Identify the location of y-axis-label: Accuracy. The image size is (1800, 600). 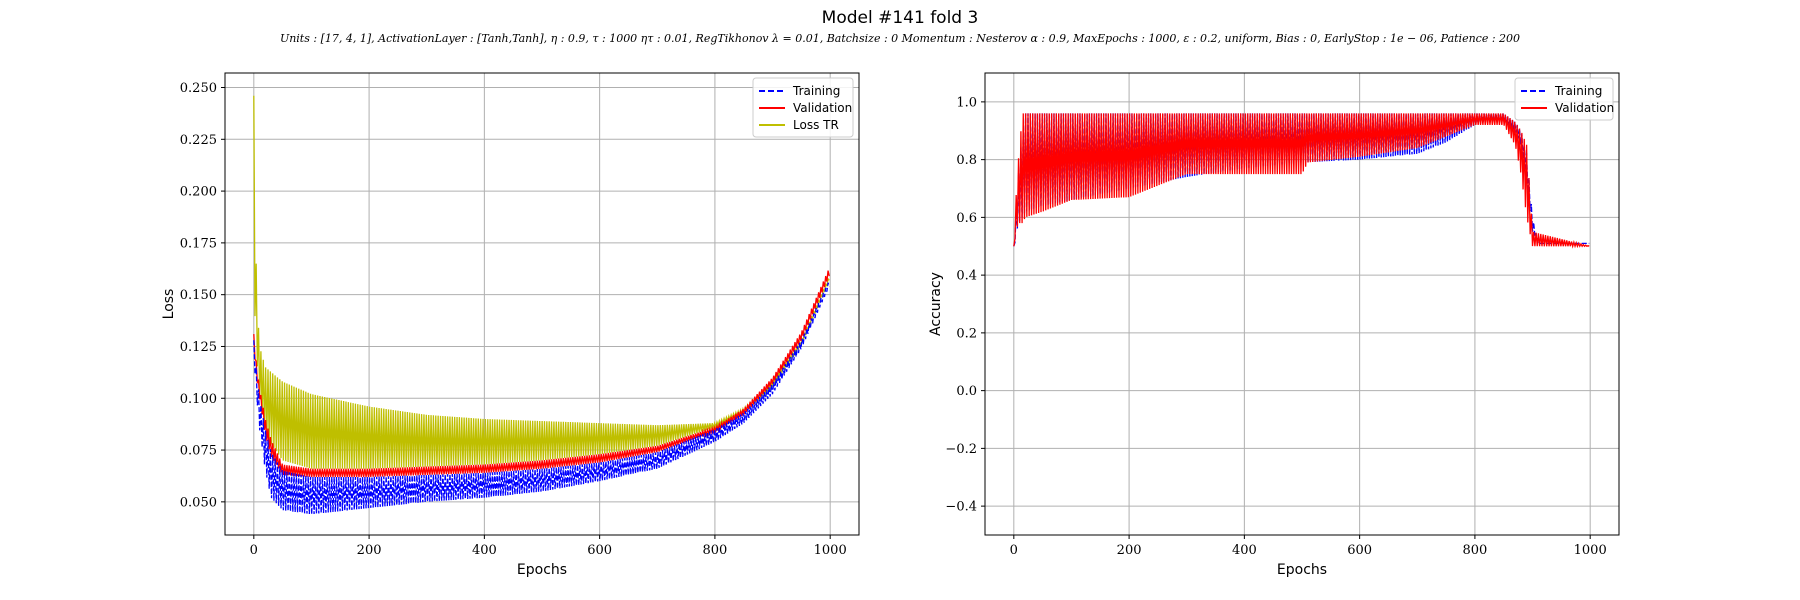
(936, 304).